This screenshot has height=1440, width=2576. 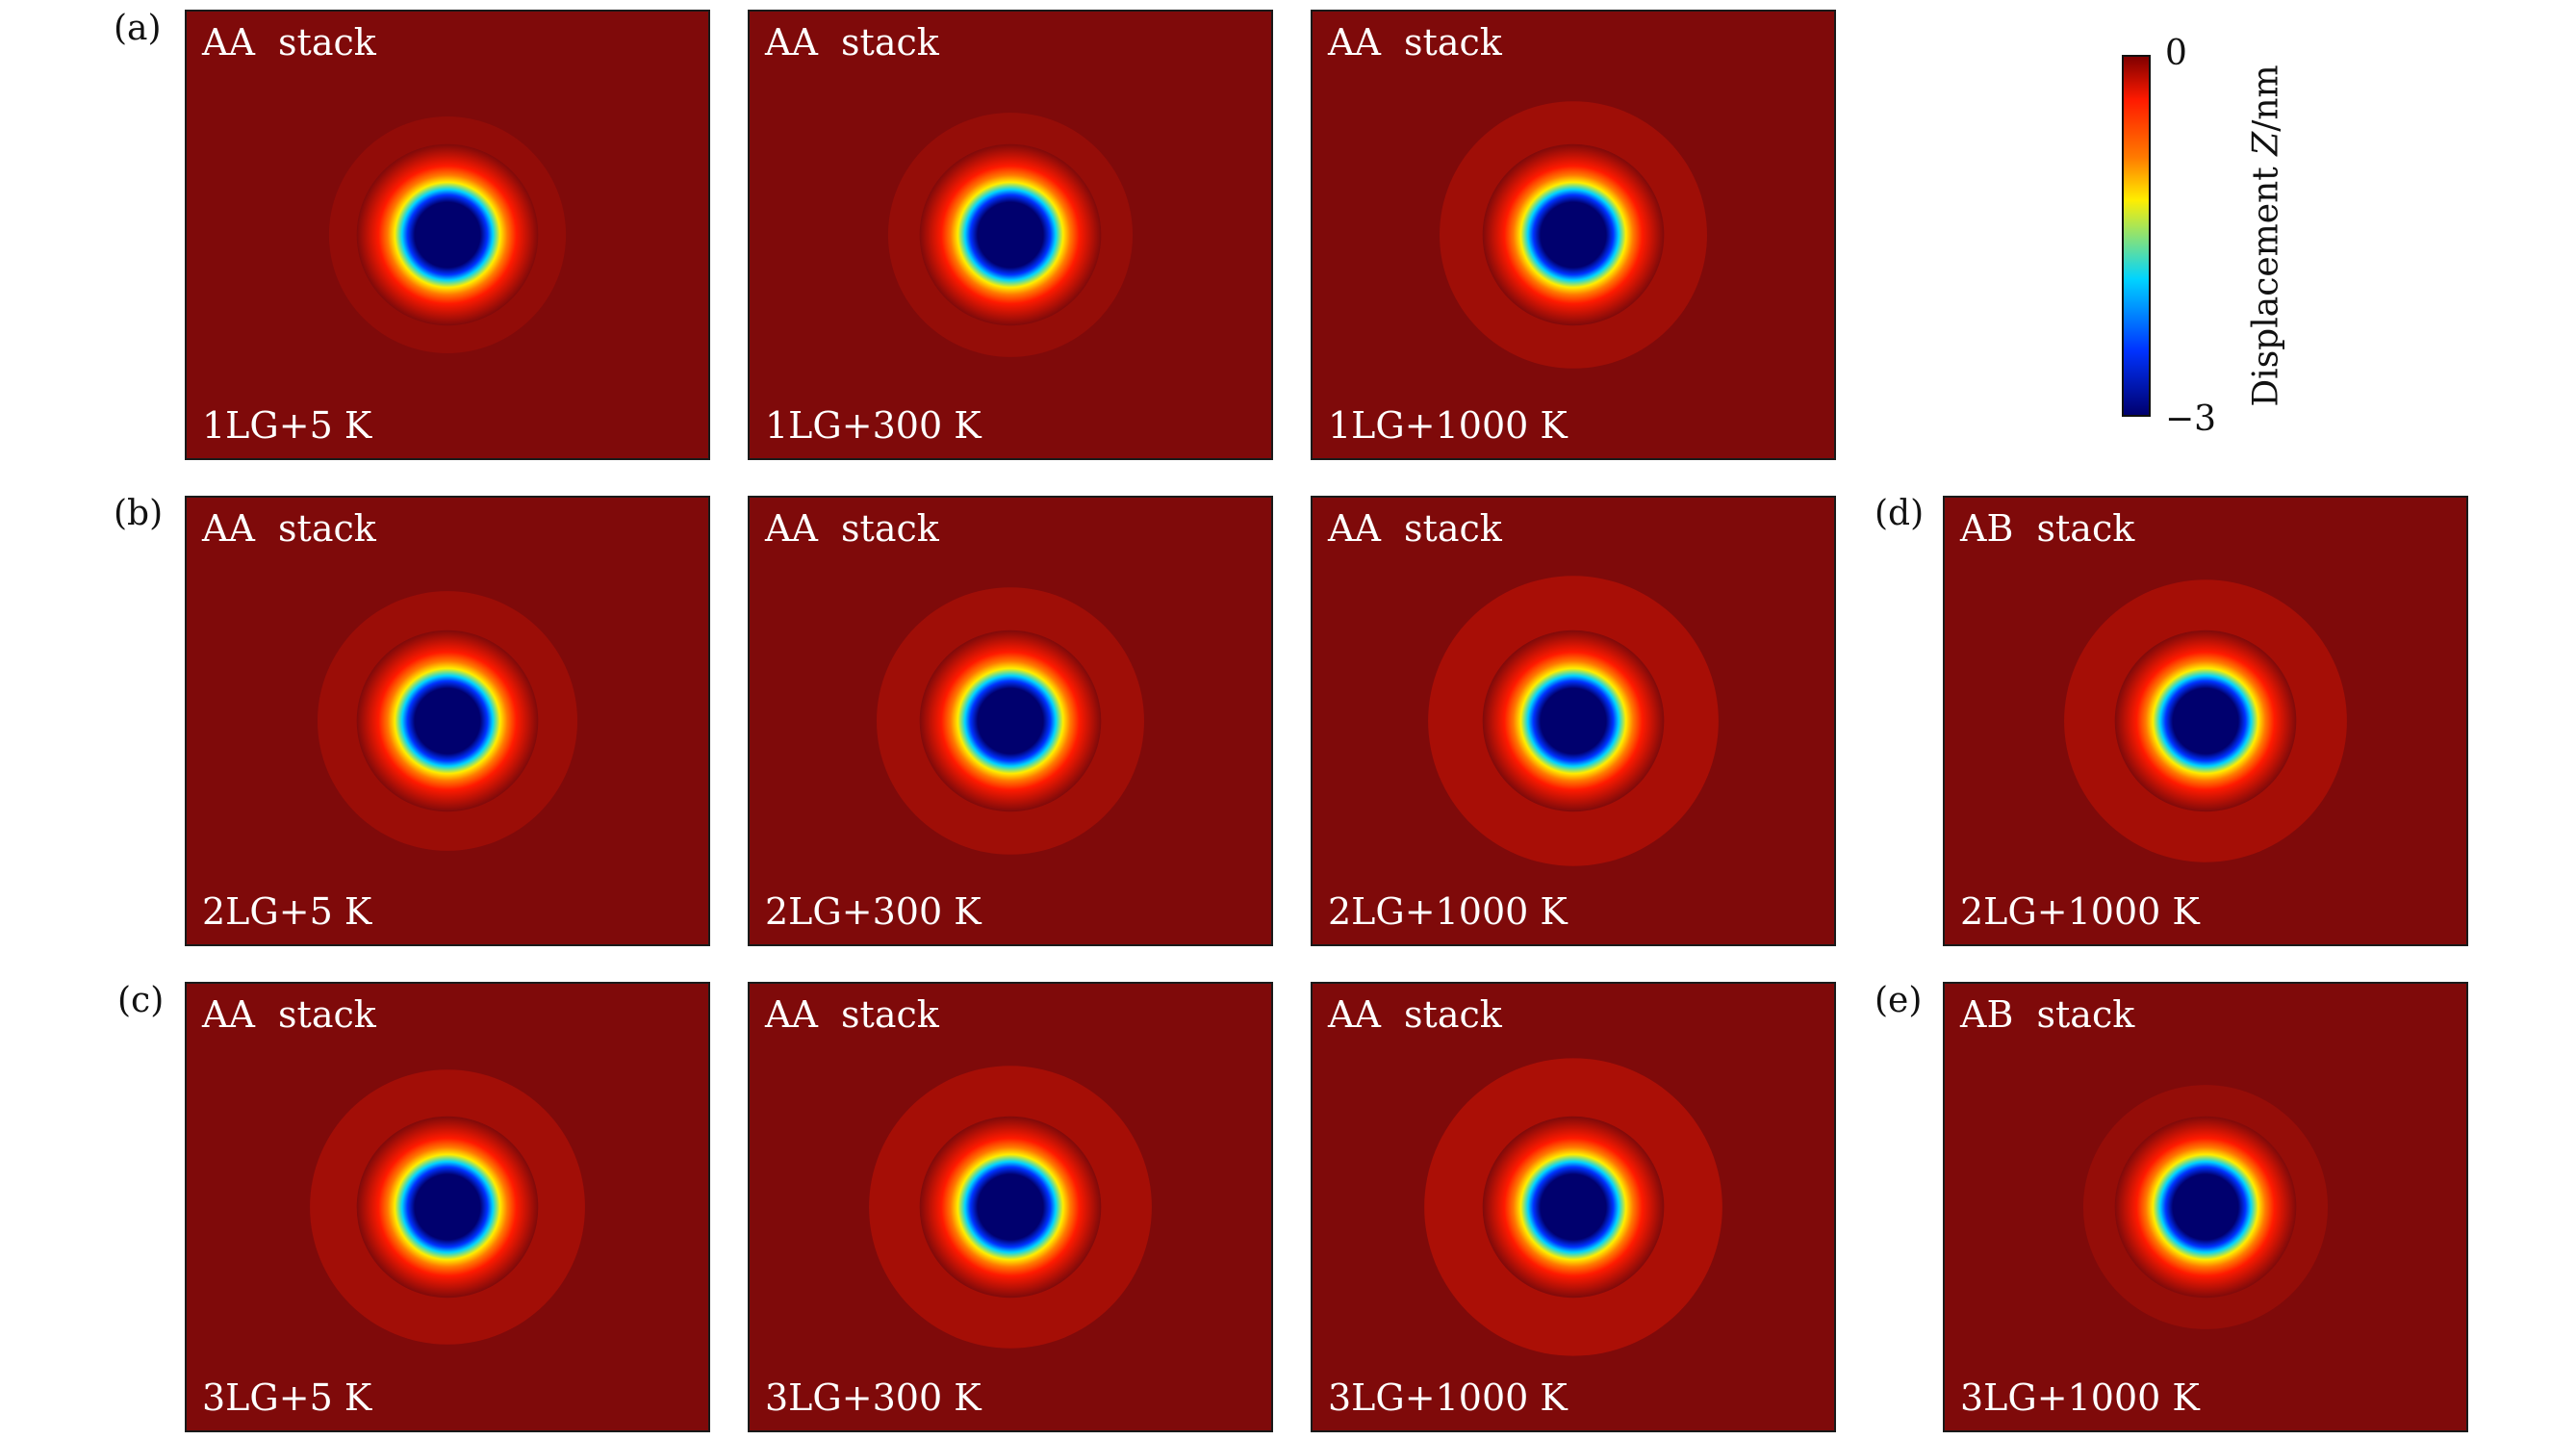 I want to click on row-label-e: (e), so click(x=1899, y=1001).